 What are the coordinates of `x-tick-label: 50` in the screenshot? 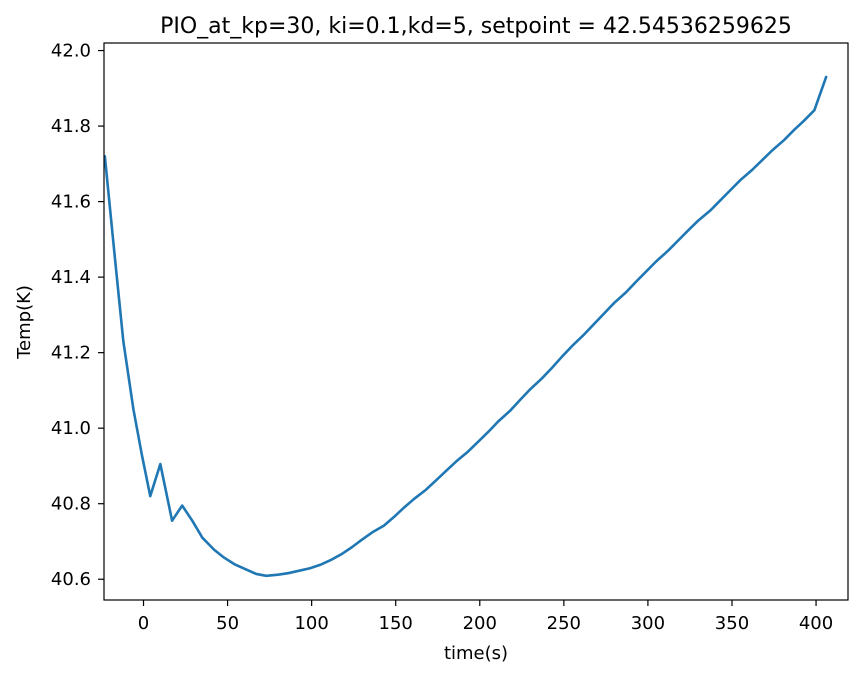 It's located at (227, 623).